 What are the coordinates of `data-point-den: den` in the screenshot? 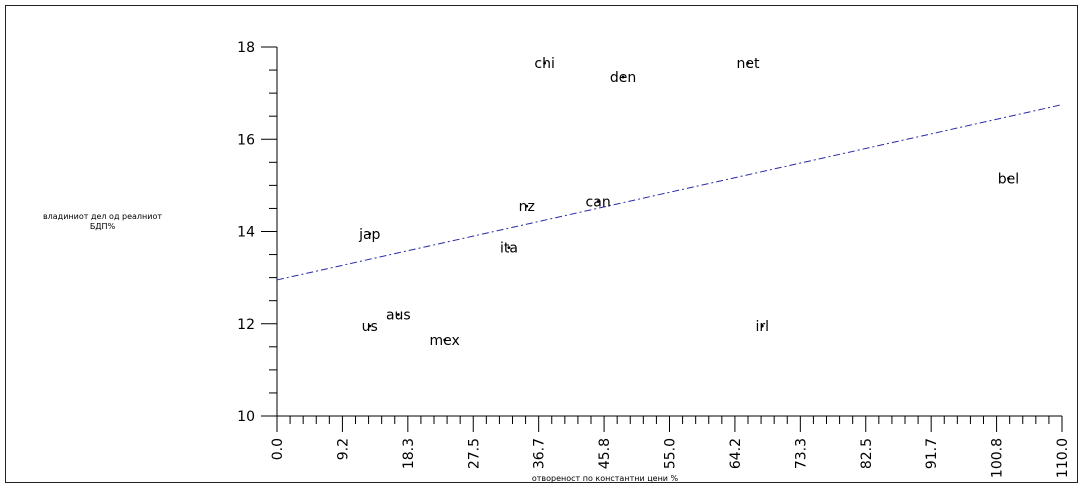 It's located at (623, 78).